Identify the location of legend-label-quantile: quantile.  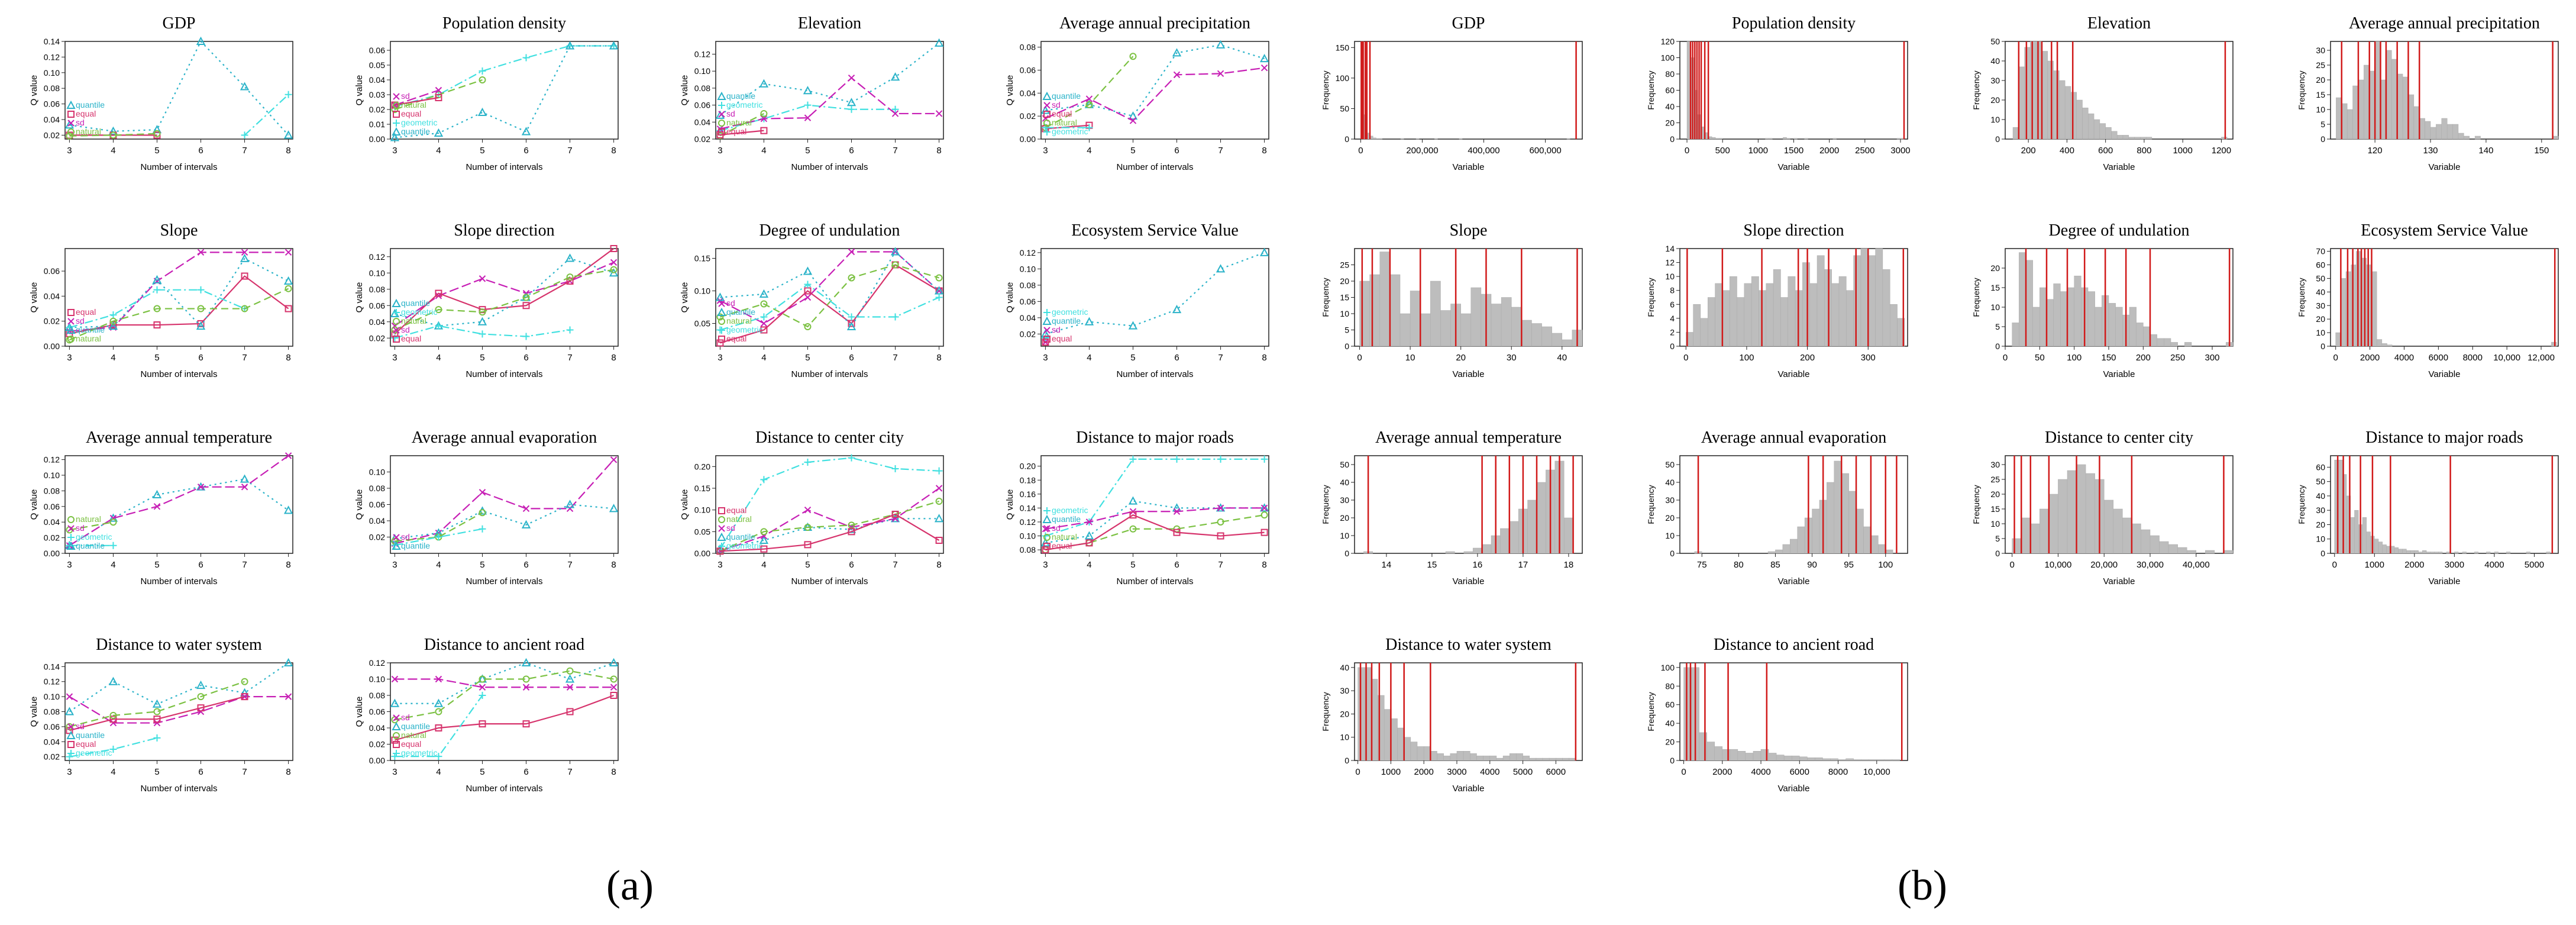
(1066, 96).